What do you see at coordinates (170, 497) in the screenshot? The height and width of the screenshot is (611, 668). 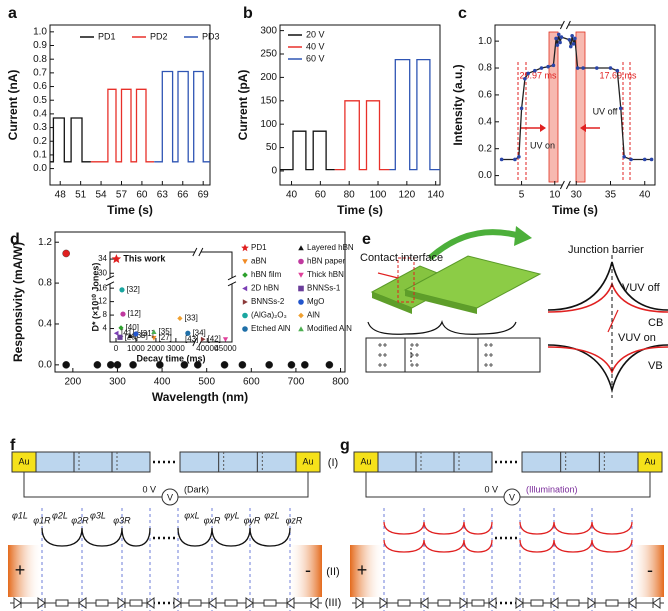 I see `voltmeter-label: V` at bounding box center [170, 497].